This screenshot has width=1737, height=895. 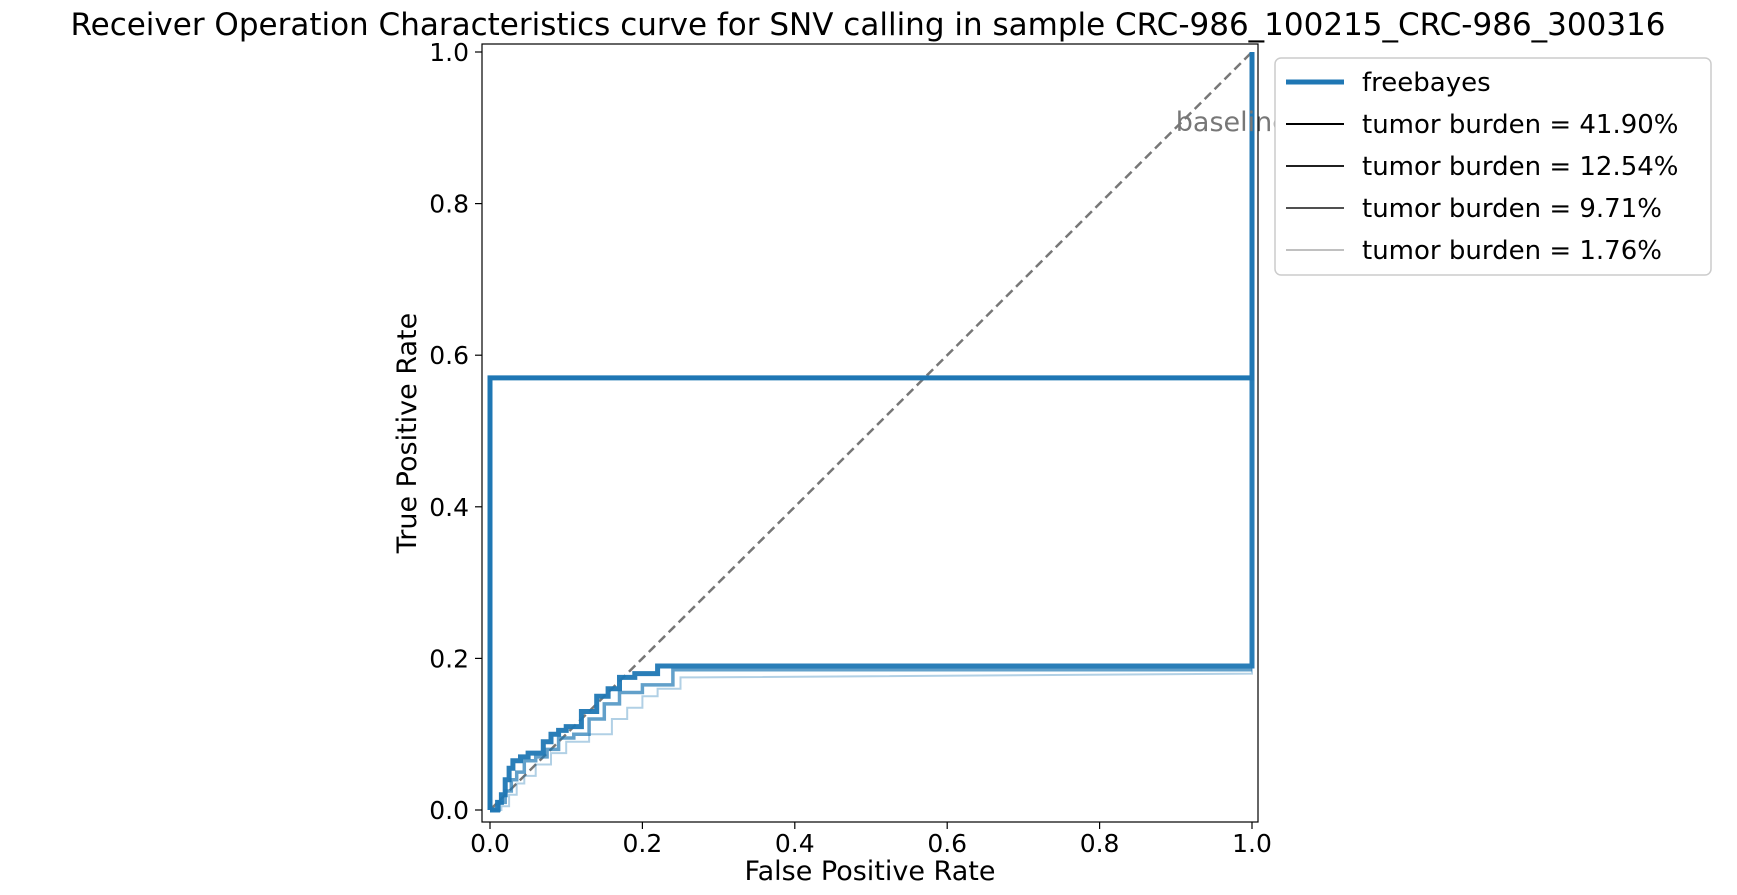 I want to click on legend-frame, so click(x=1493, y=166).